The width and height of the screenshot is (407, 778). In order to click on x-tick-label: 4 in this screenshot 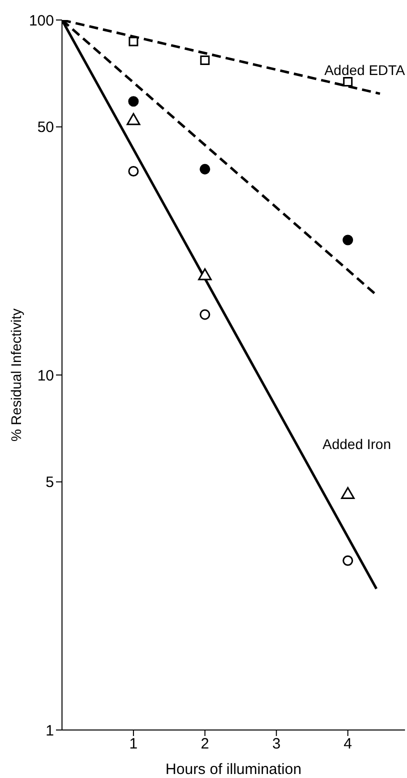, I will do `click(348, 744)`.